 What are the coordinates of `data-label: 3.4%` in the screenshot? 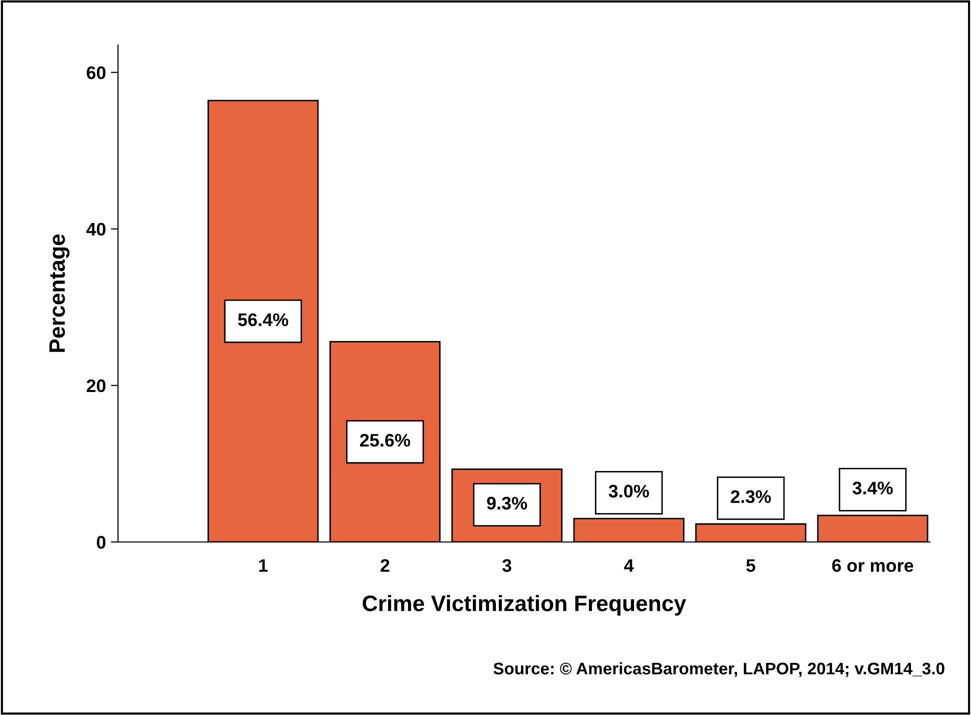 It's located at (872, 488).